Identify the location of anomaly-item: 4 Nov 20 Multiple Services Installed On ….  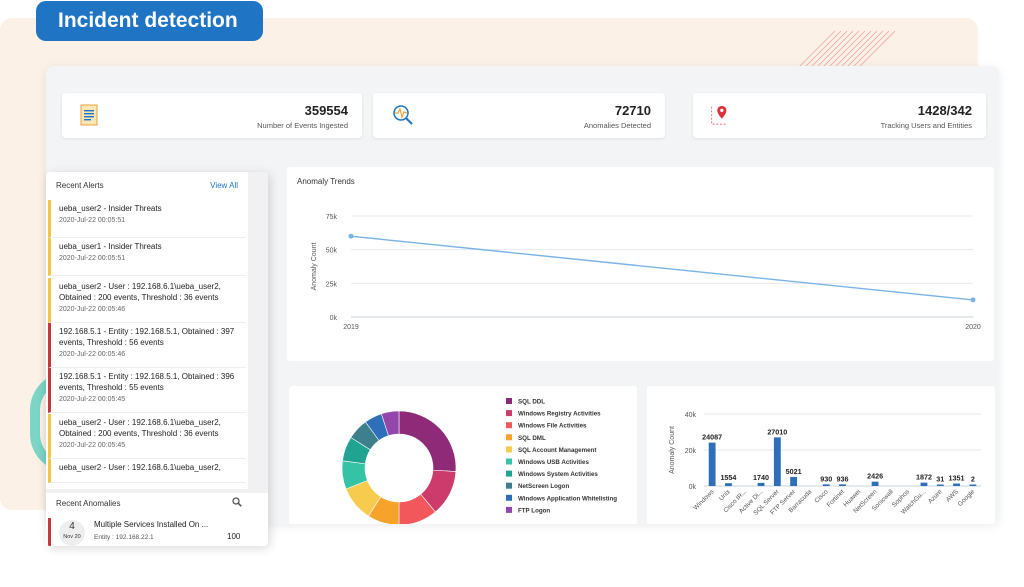
(148, 532).